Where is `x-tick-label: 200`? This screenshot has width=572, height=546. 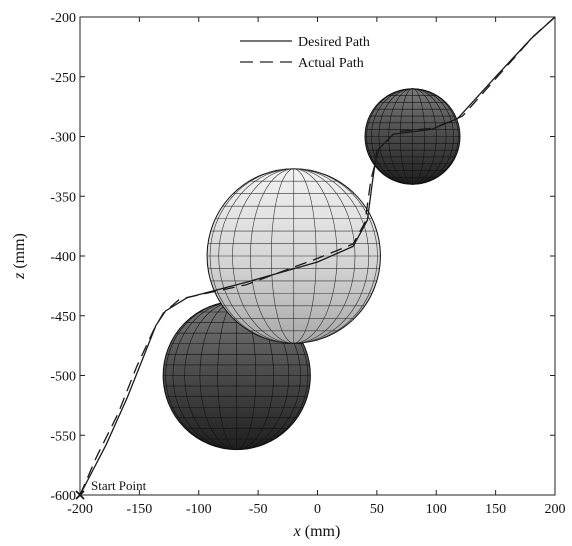 x-tick-label: 200 is located at coordinates (555, 509).